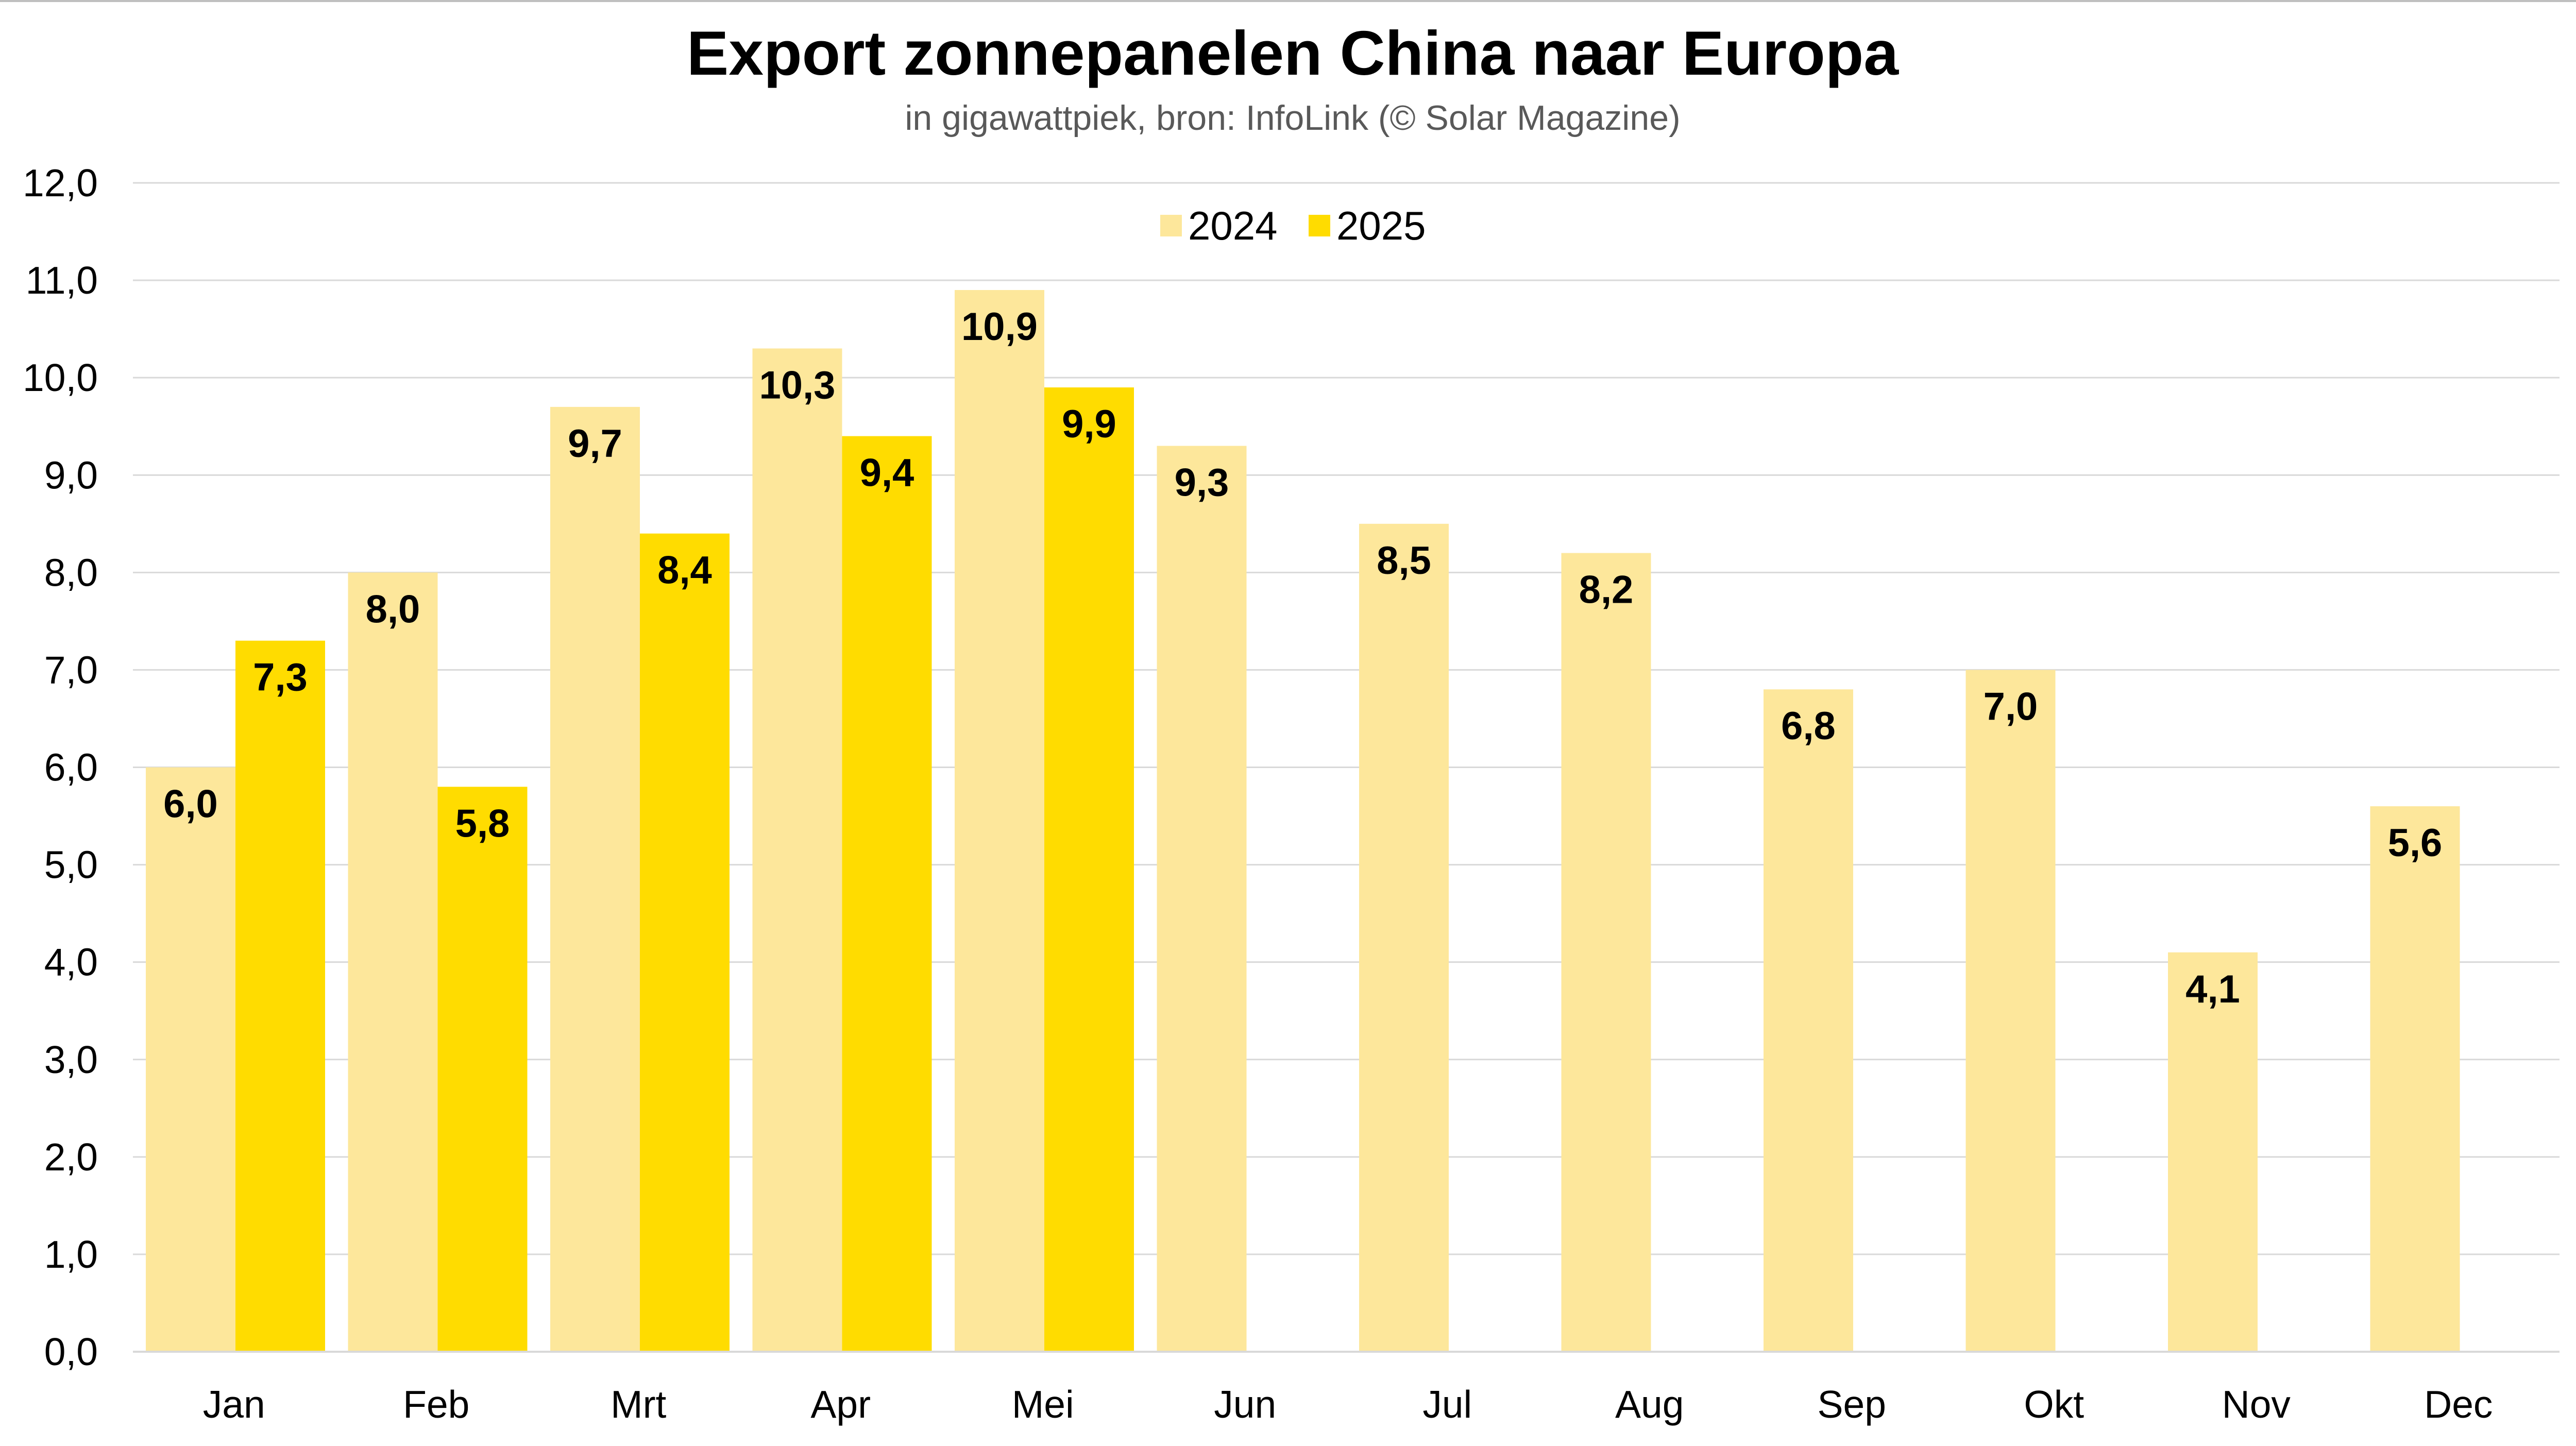 The width and height of the screenshot is (2576, 1446). What do you see at coordinates (595, 879) in the screenshot?
I see `bar-2024-Mrt` at bounding box center [595, 879].